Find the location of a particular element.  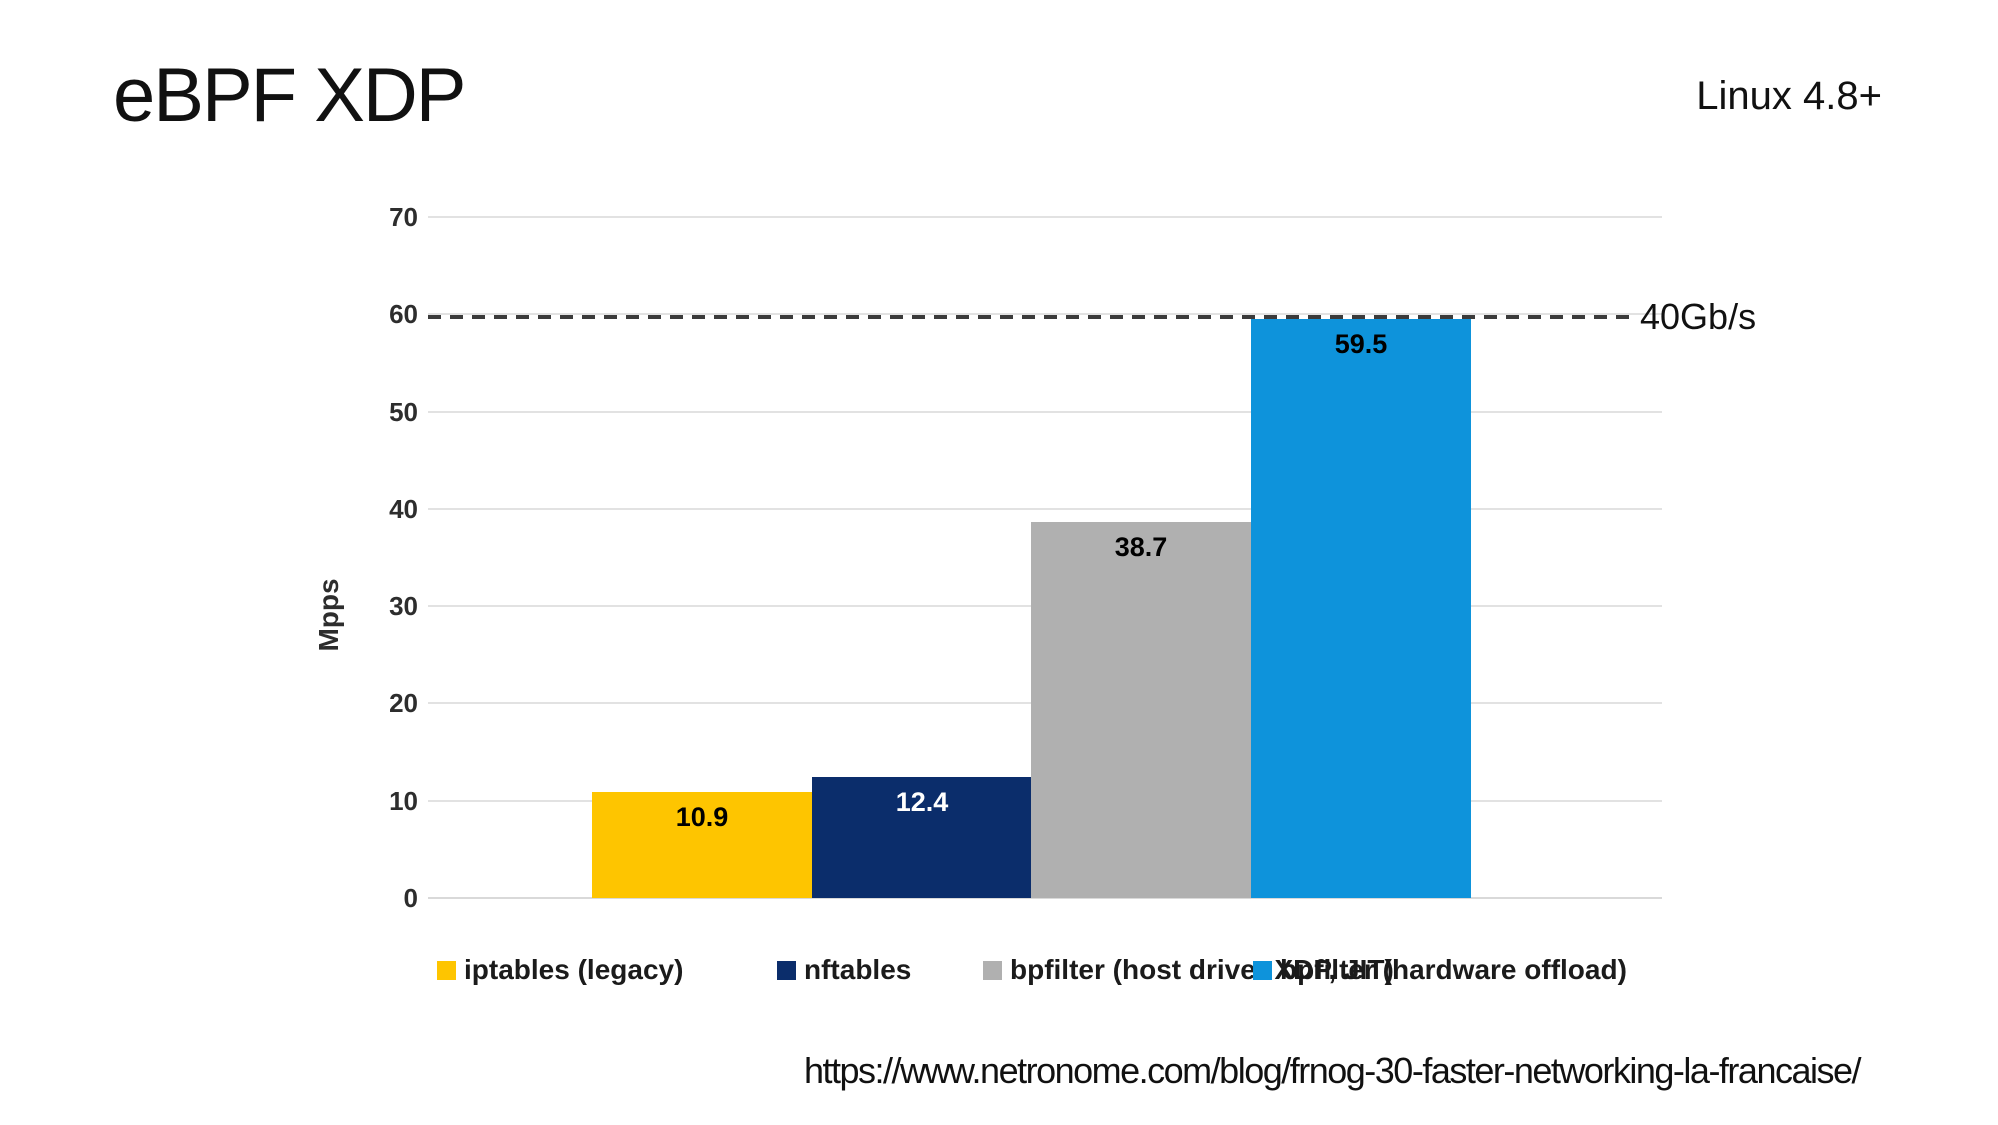

bar-bpfilter-hardware-offload is located at coordinates (1361, 608).